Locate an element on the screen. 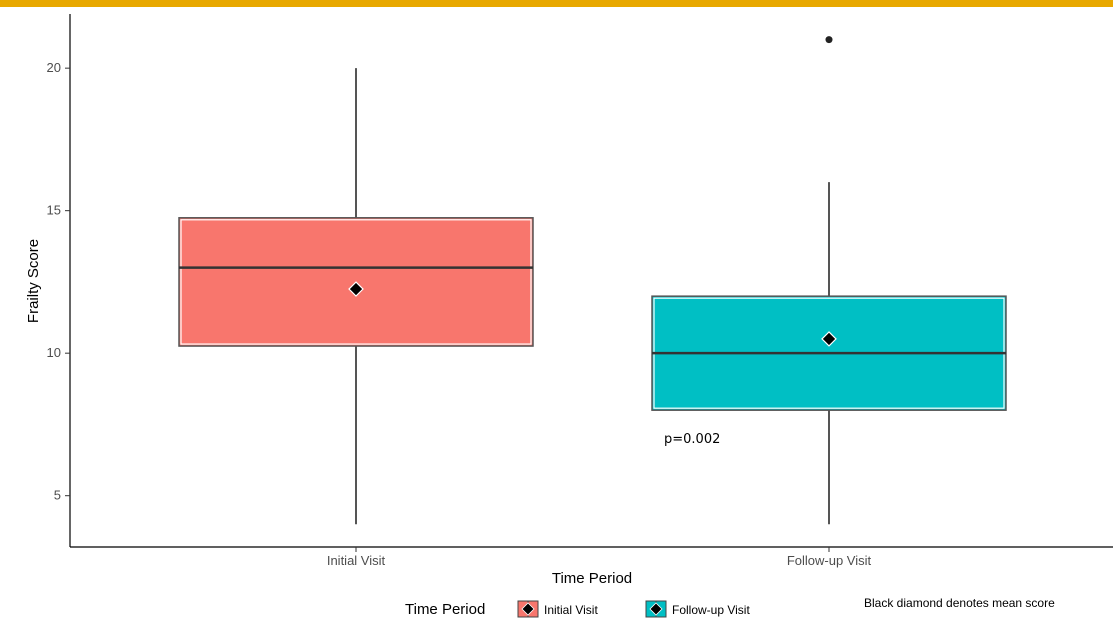 This screenshot has height=621, width=1113. top-accent-bar is located at coordinates (556, 3).